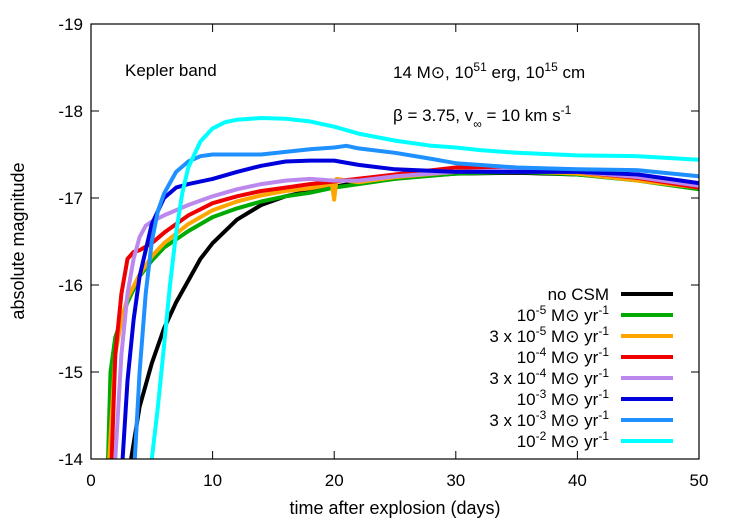  What do you see at coordinates (70, 198) in the screenshot?
I see `y-tick-label: -17` at bounding box center [70, 198].